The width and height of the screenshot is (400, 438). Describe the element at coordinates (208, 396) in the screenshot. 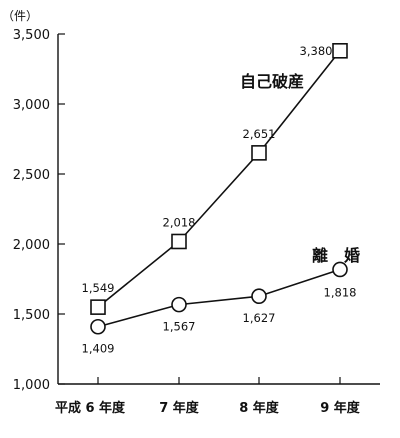

I see `x-ticks: 平成 6 年度 7 年度 8 年度 9 年度` at that location.